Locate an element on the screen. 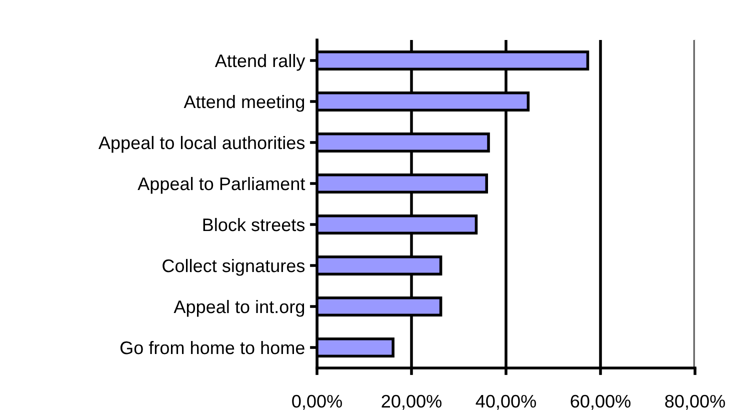 This screenshot has height=410, width=738. x-tick-label: 40,00% is located at coordinates (506, 402).